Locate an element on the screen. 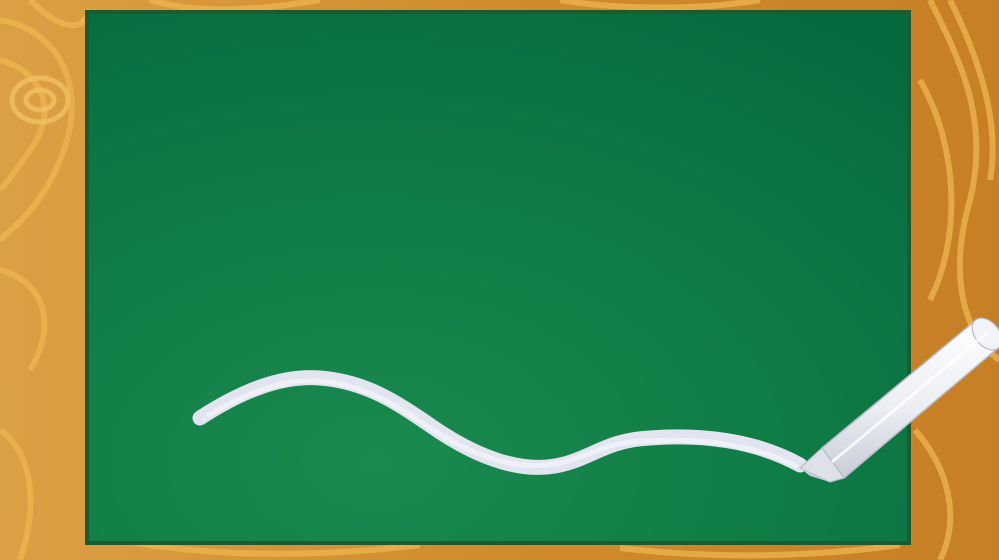 This screenshot has height=560, width=999. wood-knot is located at coordinates (40, 100).